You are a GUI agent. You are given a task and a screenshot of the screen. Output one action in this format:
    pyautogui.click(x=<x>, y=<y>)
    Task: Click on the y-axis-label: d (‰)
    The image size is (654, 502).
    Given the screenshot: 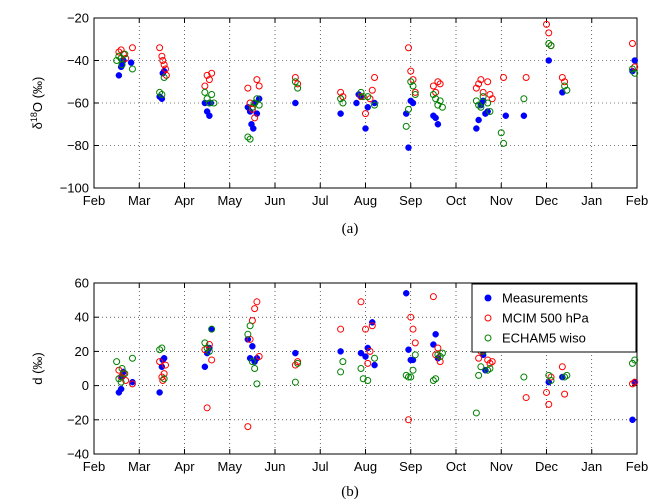 What is the action you would take?
    pyautogui.click(x=37, y=368)
    